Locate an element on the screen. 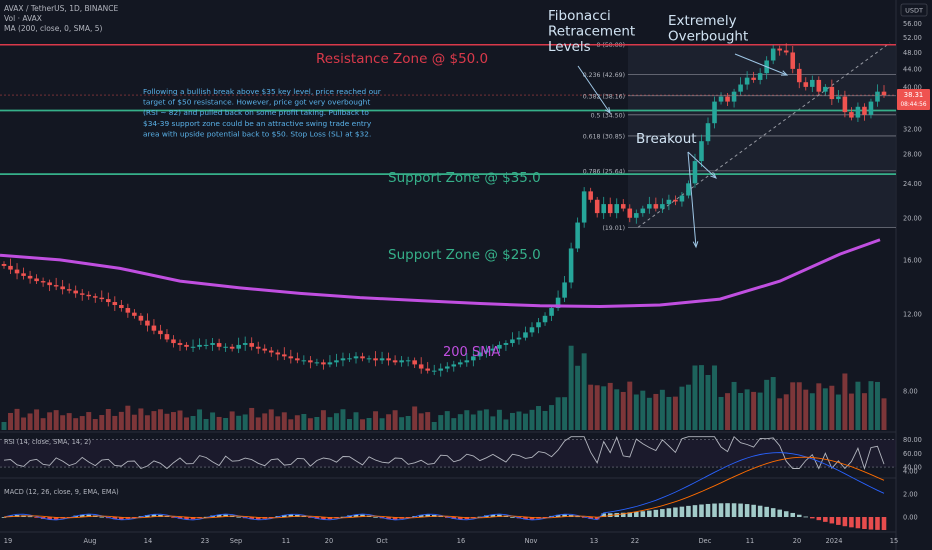  volume-indicator-label: Vol · AVAX is located at coordinates (23, 18).